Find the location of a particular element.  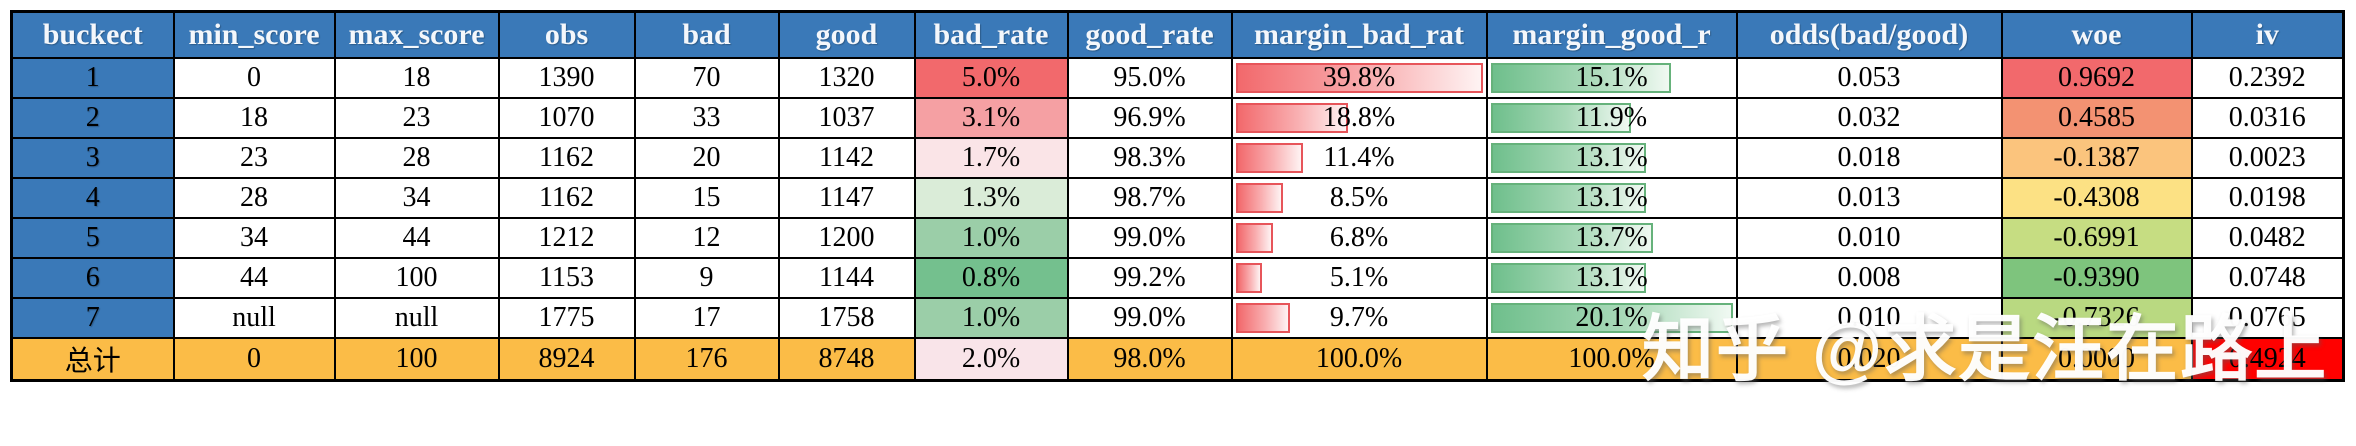

column-header-margin_bad_rat: margin_bad_rat is located at coordinates (1359, 34).